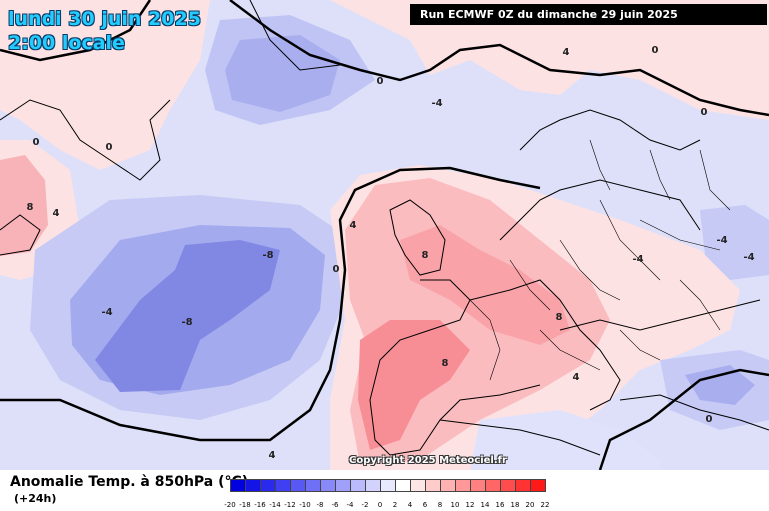 This screenshot has width=769, height=511. What do you see at coordinates (565, 440) in the screenshot?
I see `cold-anomaly-north-africa` at bounding box center [565, 440].